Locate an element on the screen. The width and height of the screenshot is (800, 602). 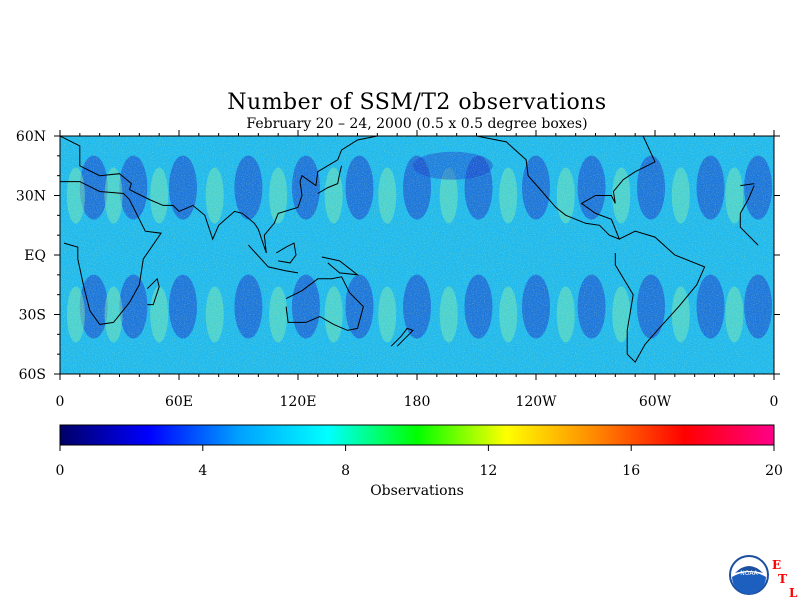
noaa-etl-logo: NOAA E T L is located at coordinates (764, 576).